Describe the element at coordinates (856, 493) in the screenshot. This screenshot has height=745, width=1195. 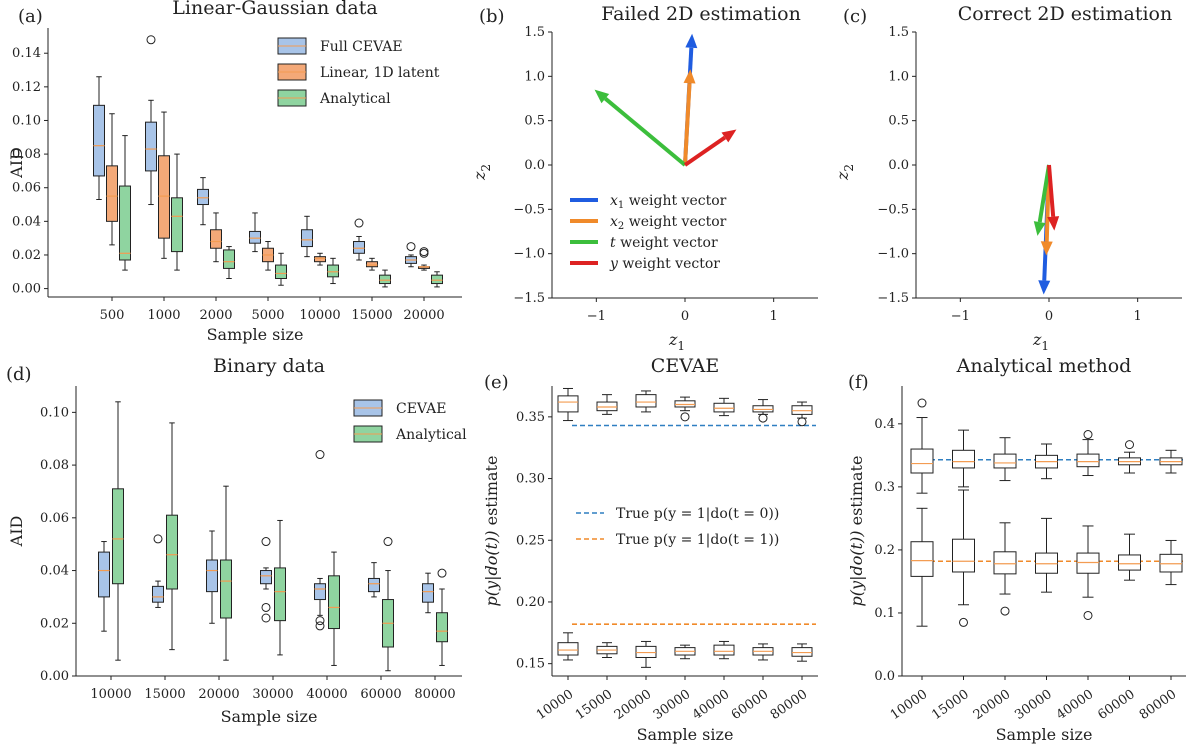
I see `y-axis-label-text: estimate` at that location.